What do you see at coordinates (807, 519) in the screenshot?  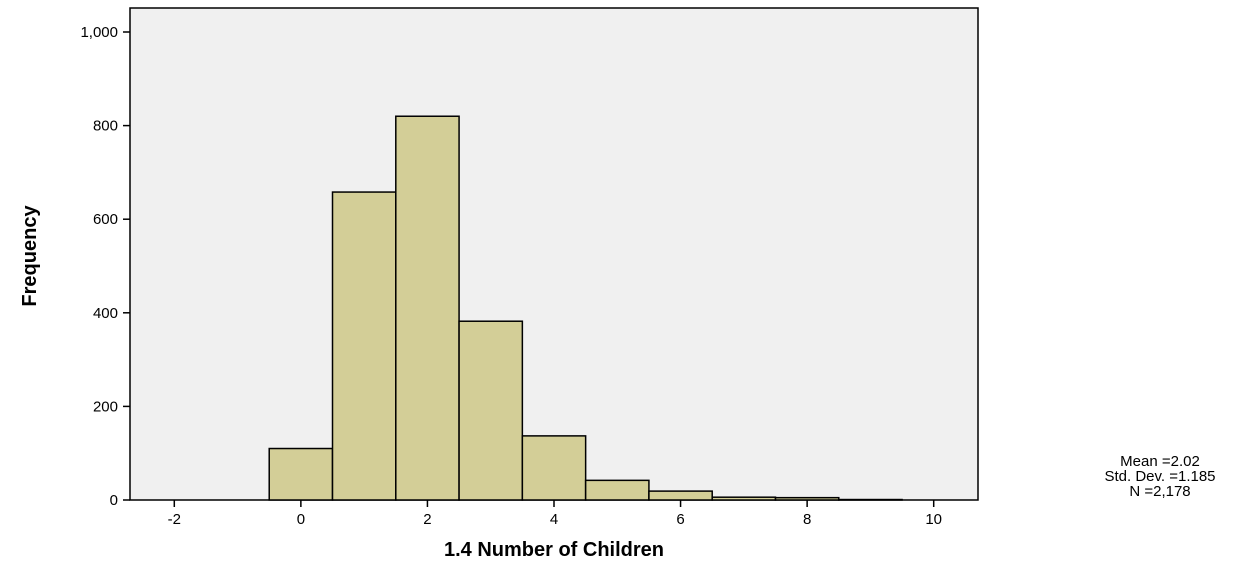 I see `x-tick-label: 8` at bounding box center [807, 519].